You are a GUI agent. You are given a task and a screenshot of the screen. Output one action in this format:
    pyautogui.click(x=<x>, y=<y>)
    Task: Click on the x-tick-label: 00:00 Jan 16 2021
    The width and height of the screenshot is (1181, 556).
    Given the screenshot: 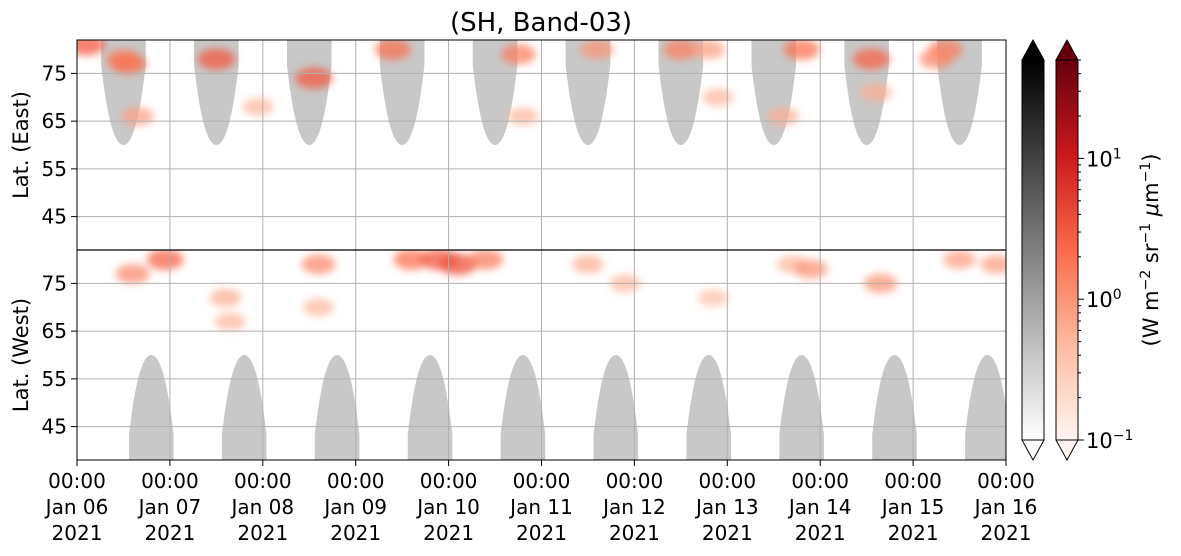 What is the action you would take?
    pyautogui.click(x=1005, y=507)
    